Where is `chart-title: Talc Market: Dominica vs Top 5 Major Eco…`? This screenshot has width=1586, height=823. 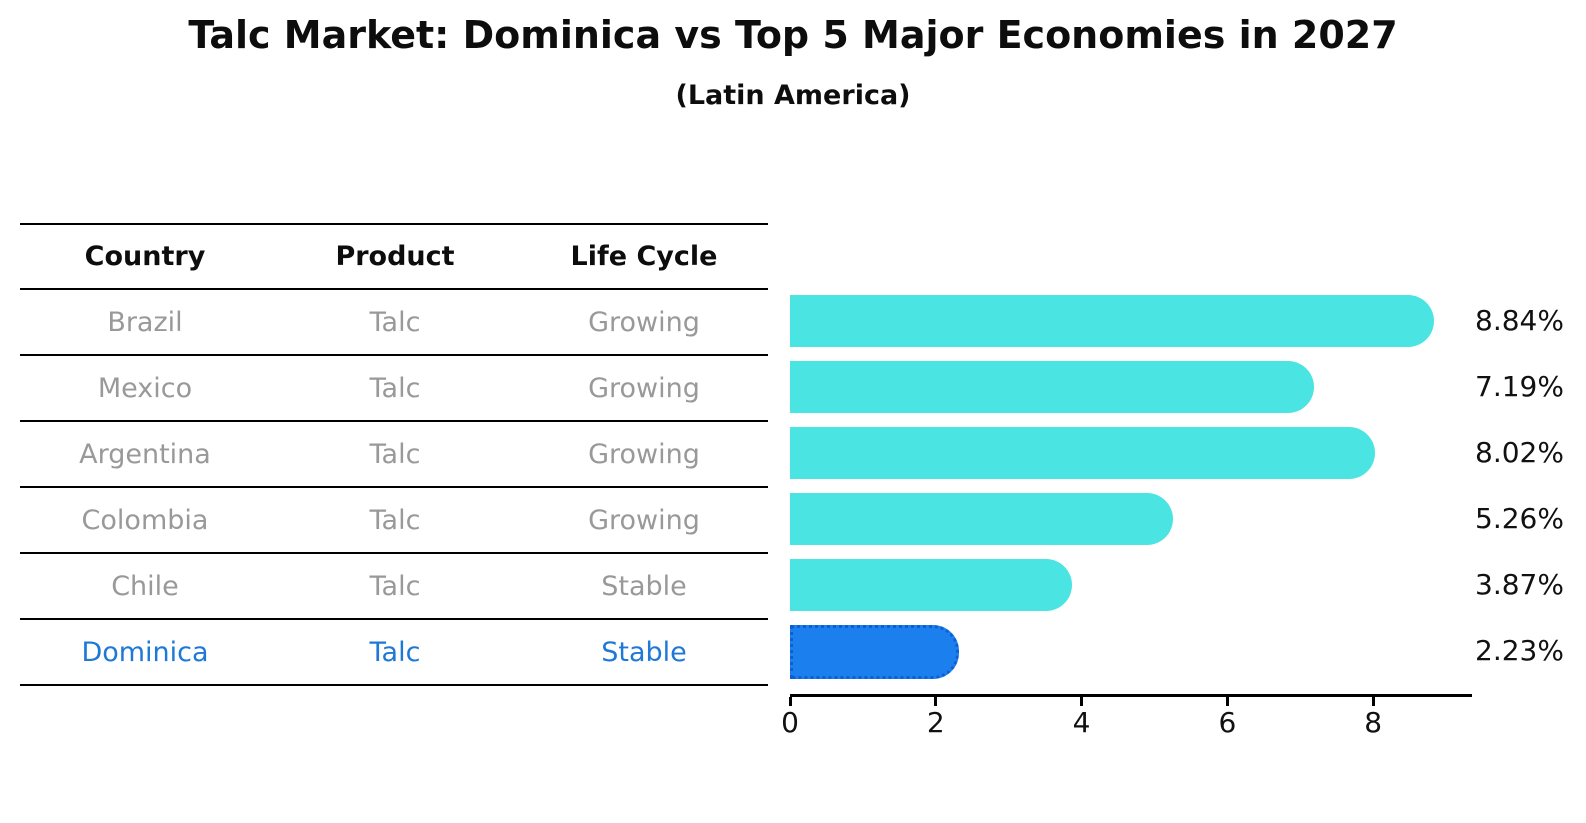 chart-title: Talc Market: Dominica vs Top 5 Major Eco… is located at coordinates (793, 35).